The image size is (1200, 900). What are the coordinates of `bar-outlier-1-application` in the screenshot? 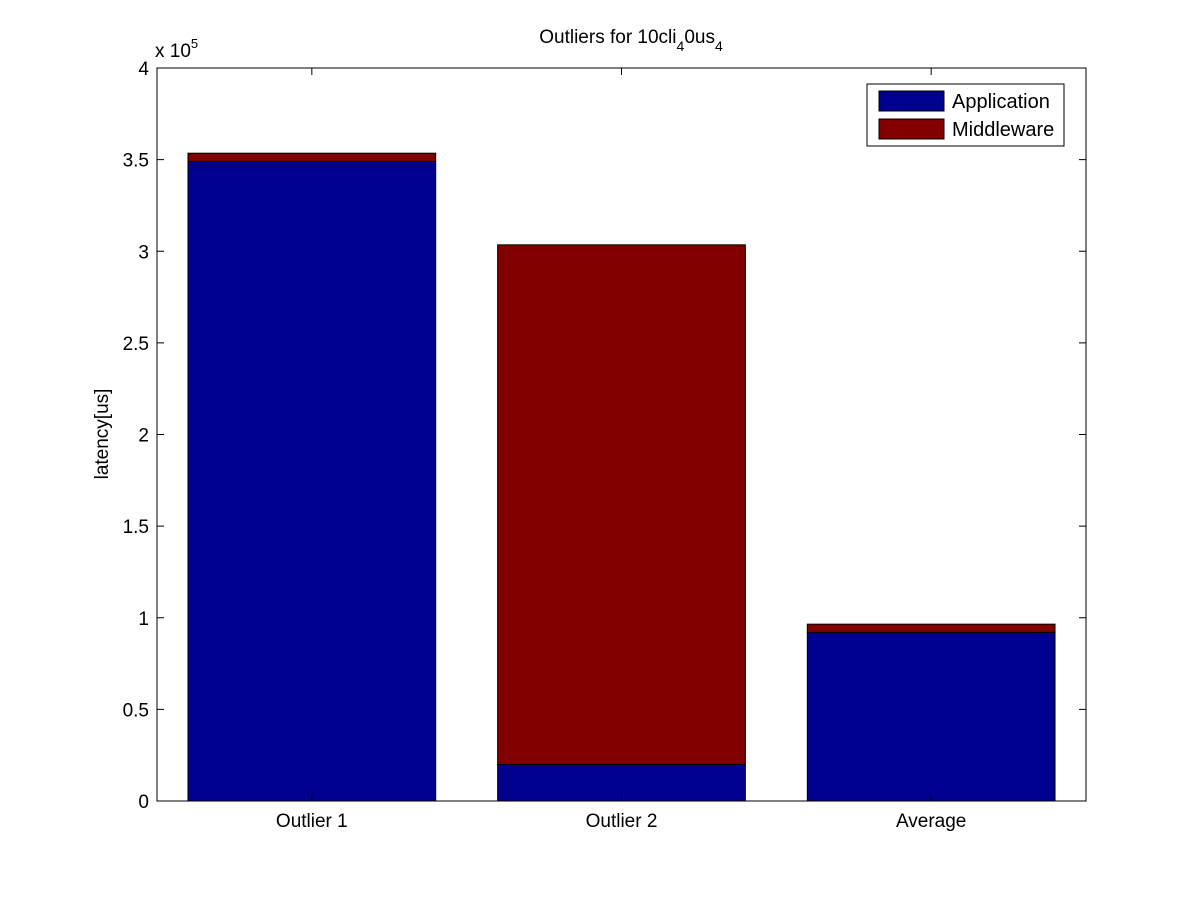 It's located at (312, 481).